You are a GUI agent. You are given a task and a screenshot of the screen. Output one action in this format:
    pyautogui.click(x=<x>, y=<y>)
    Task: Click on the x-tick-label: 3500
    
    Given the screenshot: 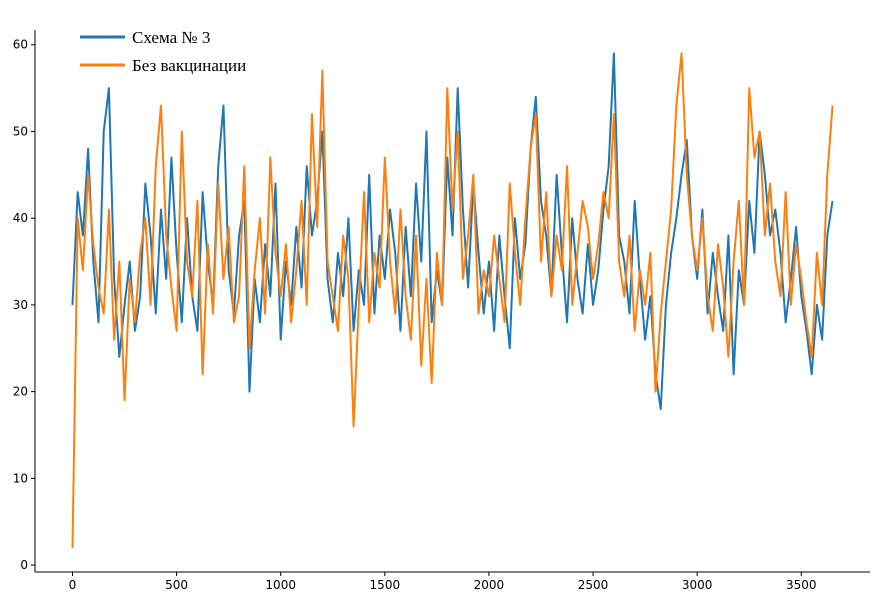 What is the action you would take?
    pyautogui.click(x=801, y=585)
    